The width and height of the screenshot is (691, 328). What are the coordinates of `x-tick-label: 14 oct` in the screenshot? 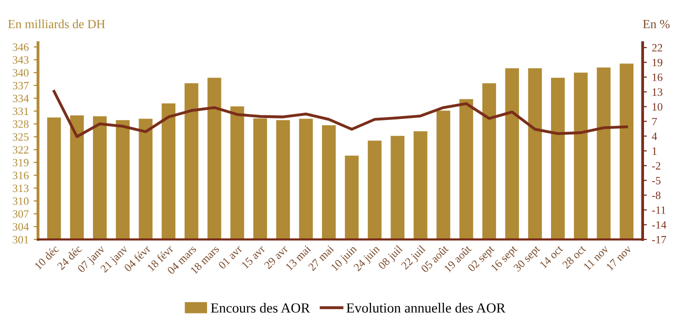 It's located at (551, 256).